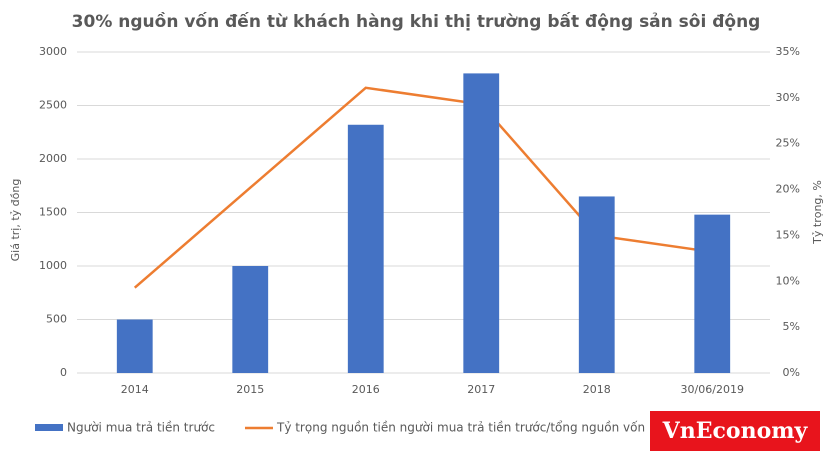 The width and height of the screenshot is (832, 467). What do you see at coordinates (56, 319) in the screenshot?
I see `y-tick-label: 500` at bounding box center [56, 319].